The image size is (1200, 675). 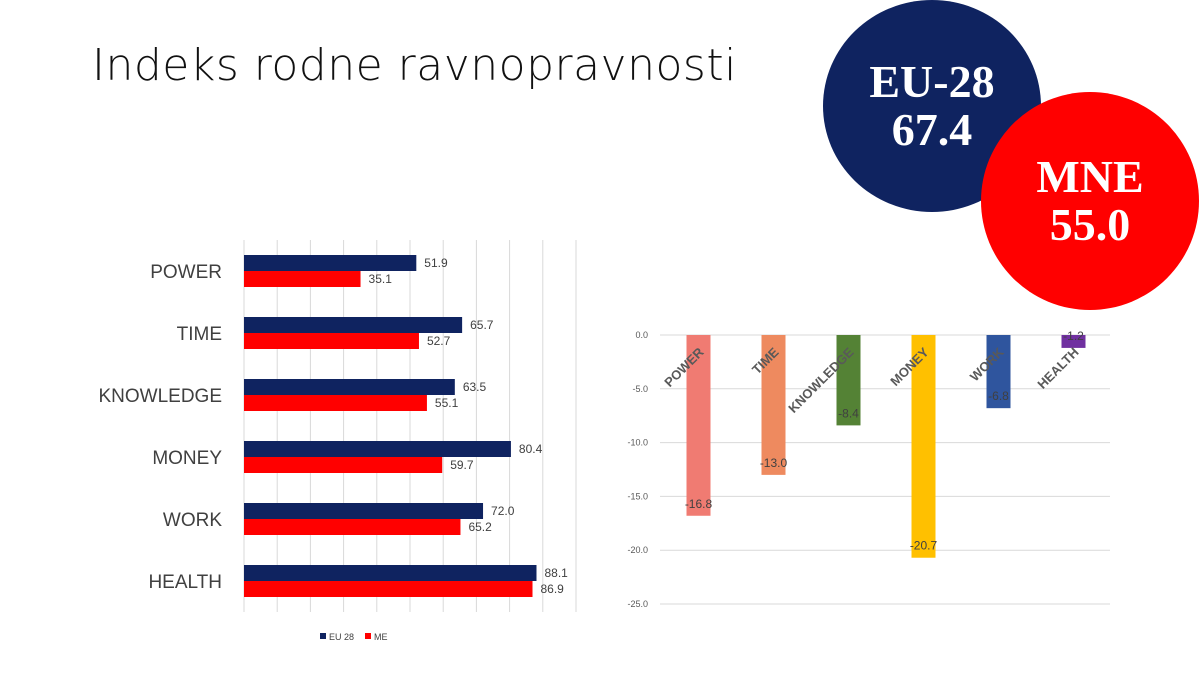 I want to click on data-label-me-work: 65.2, so click(x=480, y=527).